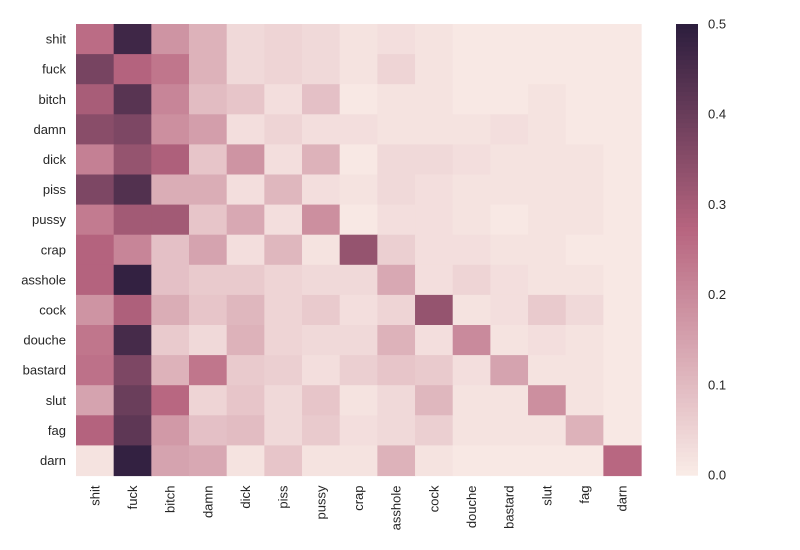  I want to click on x-tick-label: pussy, so click(320, 502).